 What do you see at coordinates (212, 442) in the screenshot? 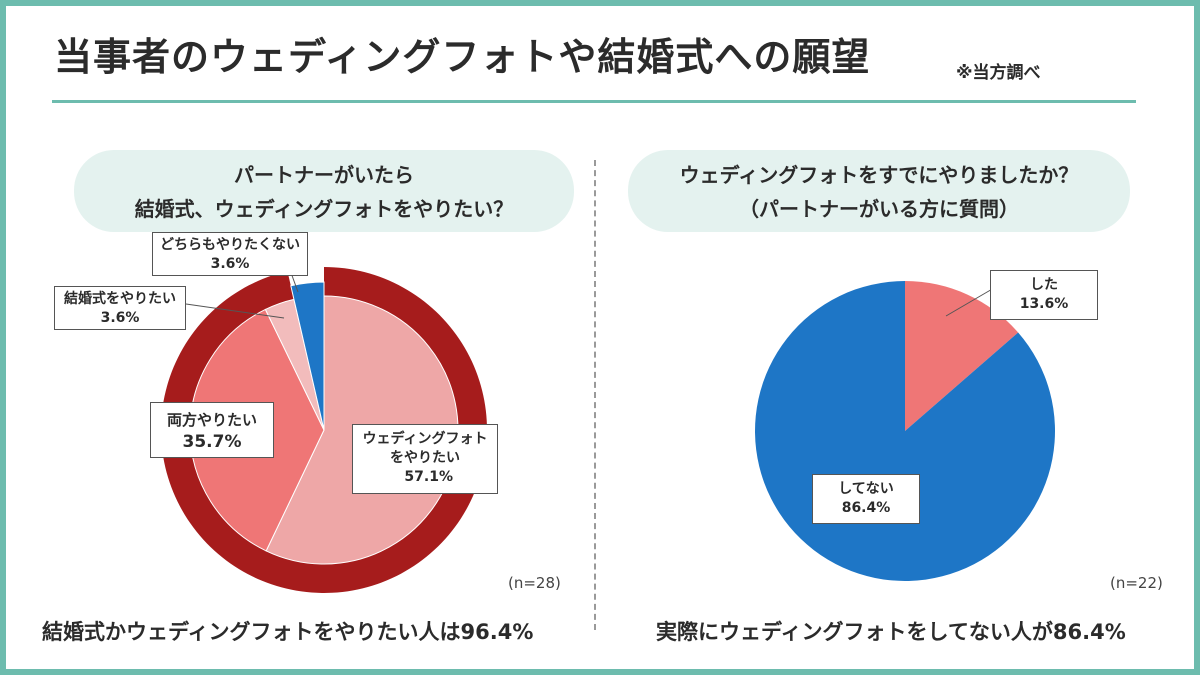
I see `label-both-value: 35.7%` at bounding box center [212, 442].